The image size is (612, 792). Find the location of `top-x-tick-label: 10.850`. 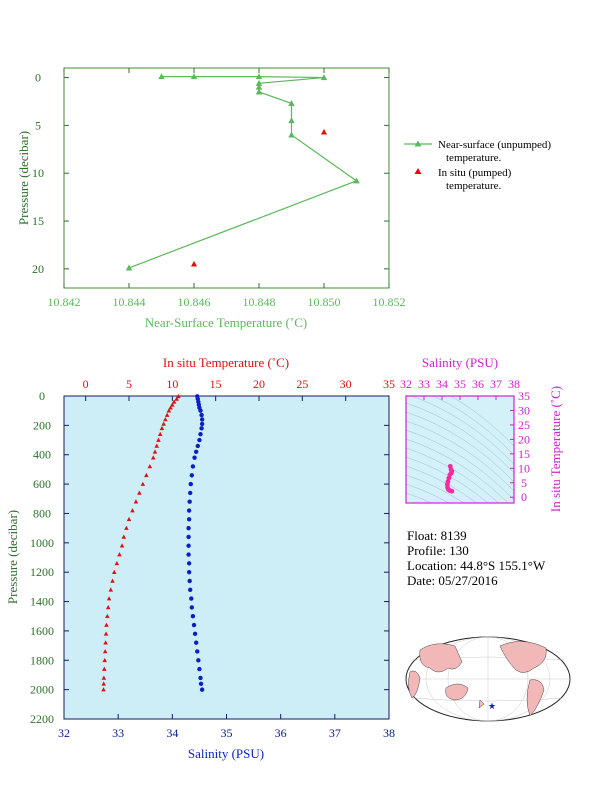

top-x-tick-label: 10.850 is located at coordinates (324, 302).